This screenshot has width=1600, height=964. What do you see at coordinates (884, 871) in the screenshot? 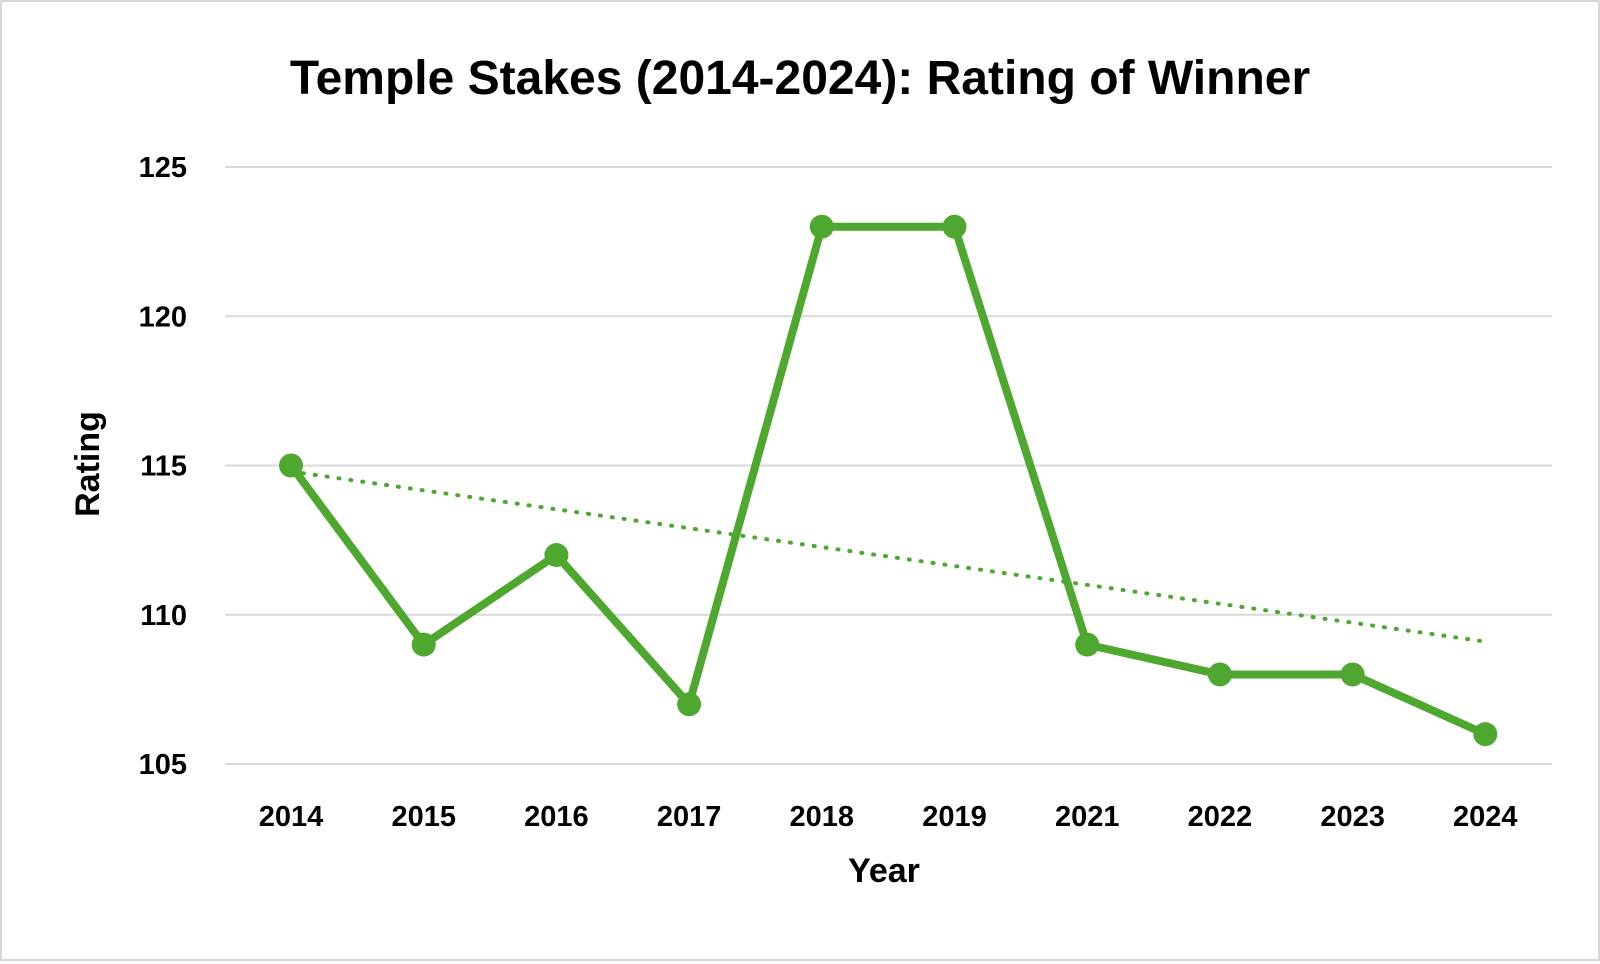
I see `x-axis-title: Year` at bounding box center [884, 871].